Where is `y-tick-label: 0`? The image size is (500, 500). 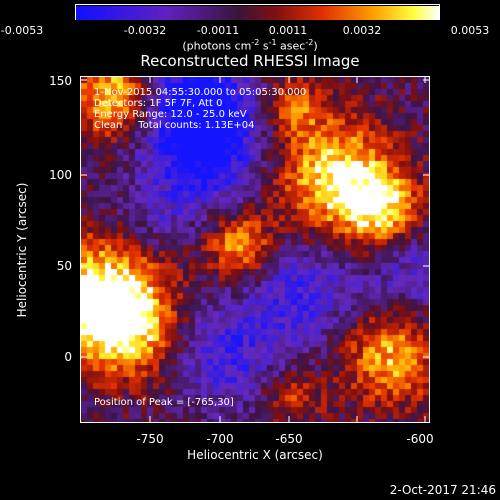
y-tick-label: 0 is located at coordinates (68, 357).